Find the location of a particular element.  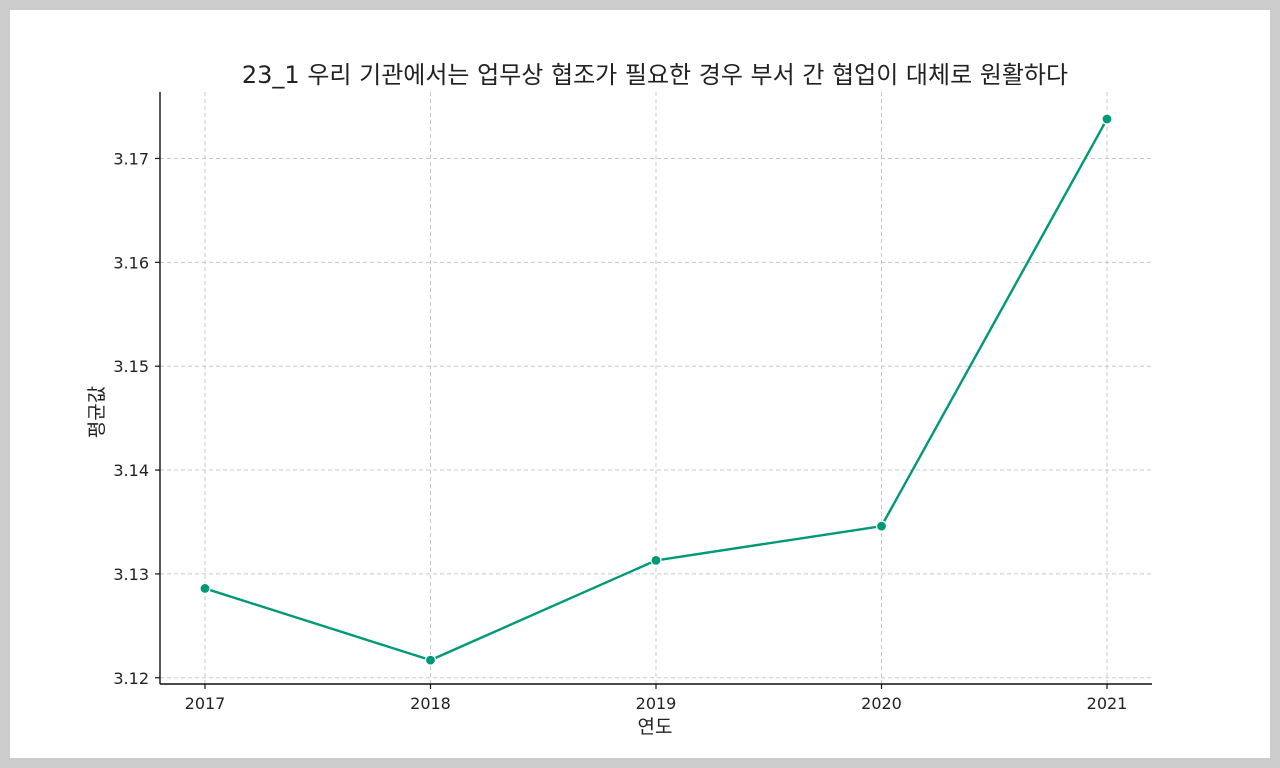

y-tick-label: 3.16 is located at coordinates (131, 262).